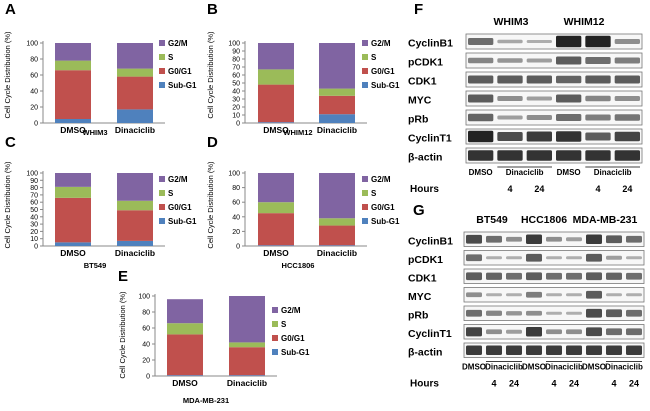  What do you see at coordinates (514, 384) in the screenshot?
I see `hours-value: 24` at bounding box center [514, 384].